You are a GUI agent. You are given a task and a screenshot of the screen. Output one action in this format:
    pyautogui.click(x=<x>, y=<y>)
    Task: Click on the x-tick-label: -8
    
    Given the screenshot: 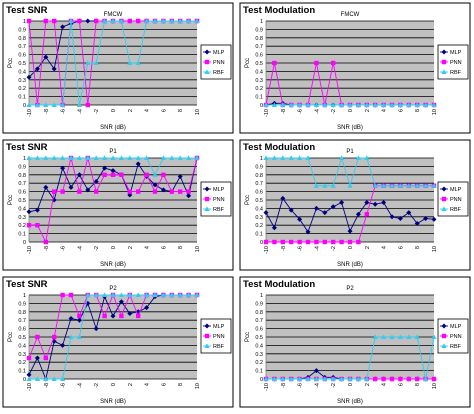 What is the action you would take?
    pyautogui.click(x=47, y=248)
    